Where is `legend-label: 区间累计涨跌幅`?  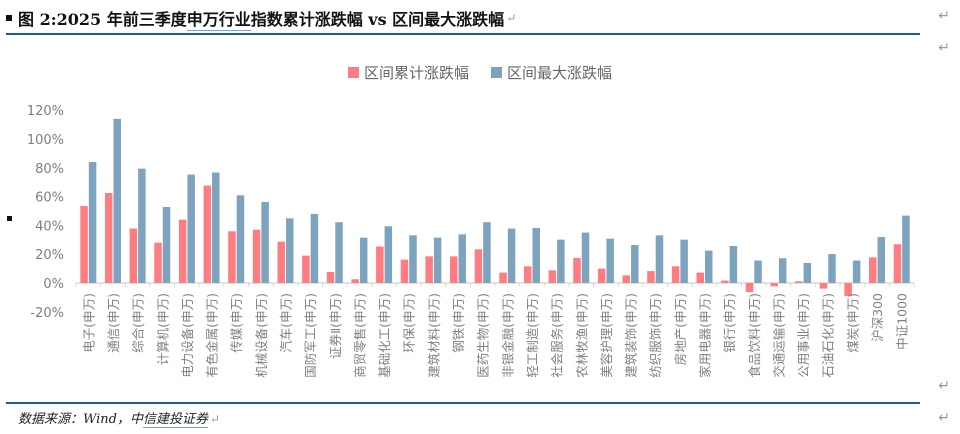 legend-label: 区间累计涨跌幅 is located at coordinates (416, 73).